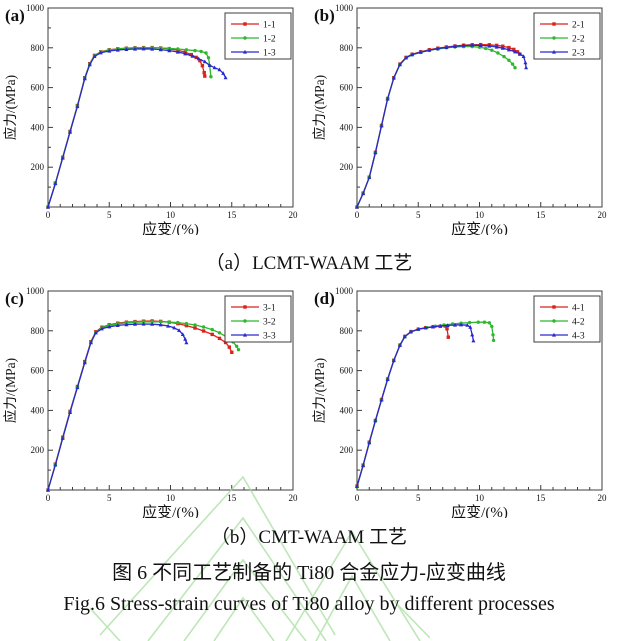  Describe the element at coordinates (269, 309) in the screenshot. I see `svg-text: 3-1` at that location.